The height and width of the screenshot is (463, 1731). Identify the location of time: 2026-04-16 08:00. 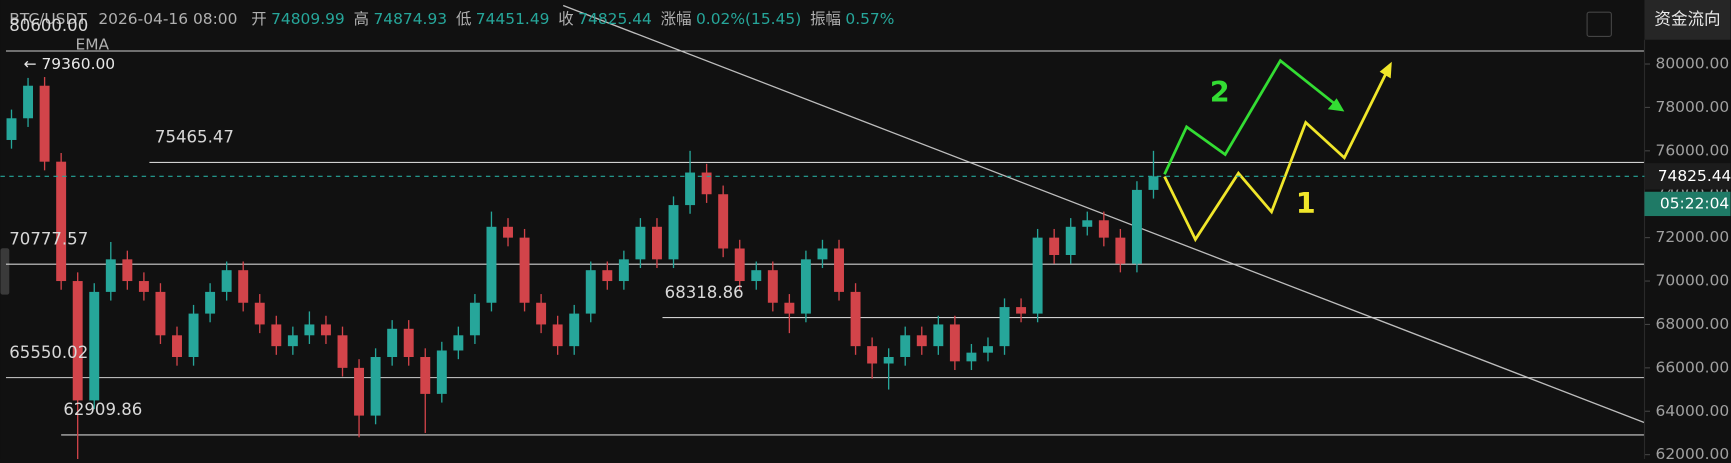
(167, 18).